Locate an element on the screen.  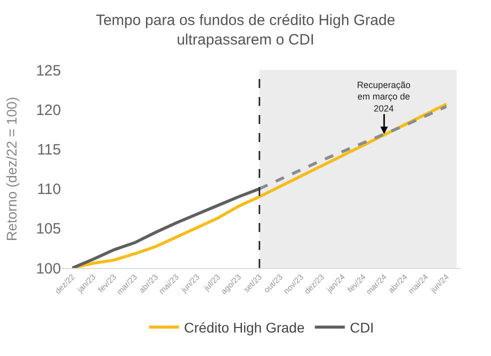
annotation: Recuperação em março de 2024 is located at coordinates (384, 97).